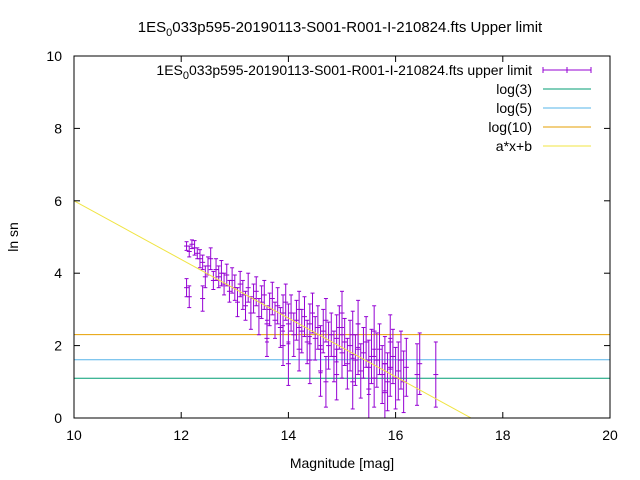 The width and height of the screenshot is (640, 480). Describe the element at coordinates (514, 108) in the screenshot. I see `legend-label: log(5)` at that location.